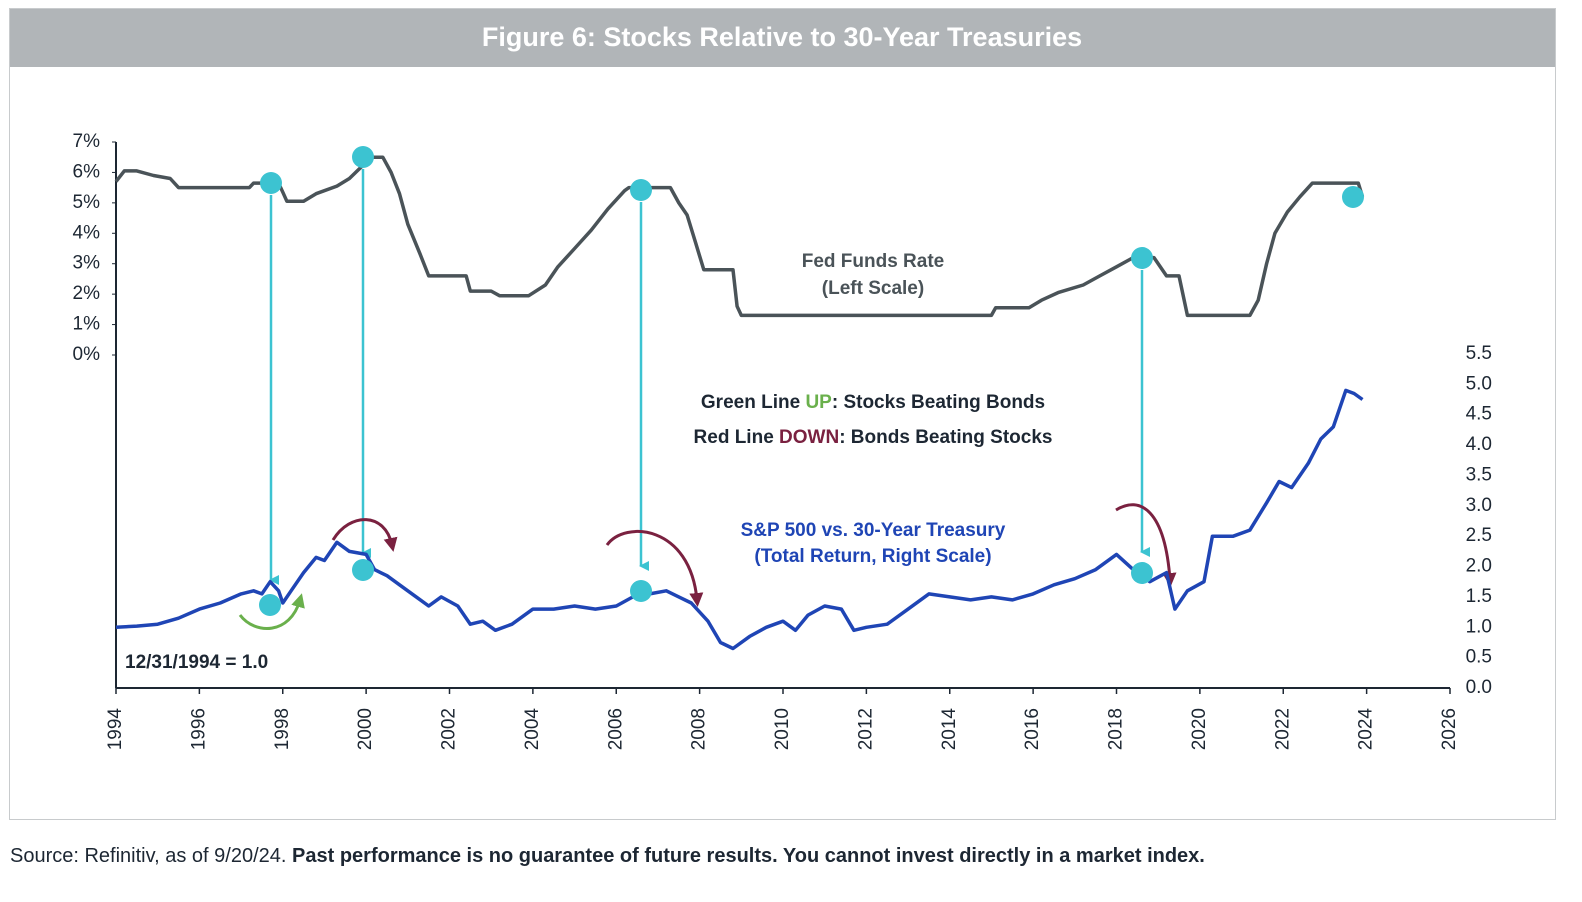 This screenshot has height=902, width=1582. Describe the element at coordinates (1479, 566) in the screenshot. I see `y2-tick-label: 2.0` at that location.